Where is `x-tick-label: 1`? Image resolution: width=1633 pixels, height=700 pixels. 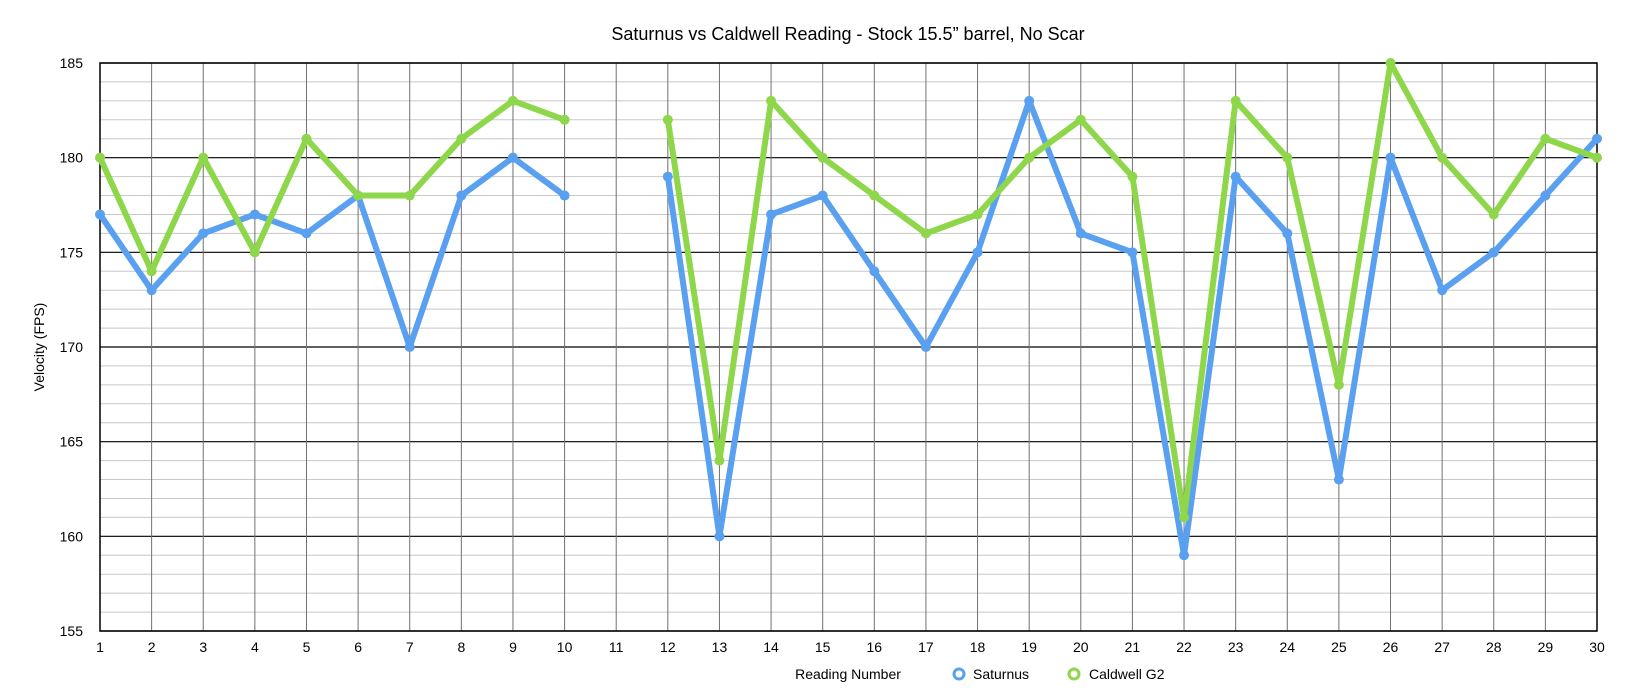
x-tick-label: 1 is located at coordinates (100, 647).